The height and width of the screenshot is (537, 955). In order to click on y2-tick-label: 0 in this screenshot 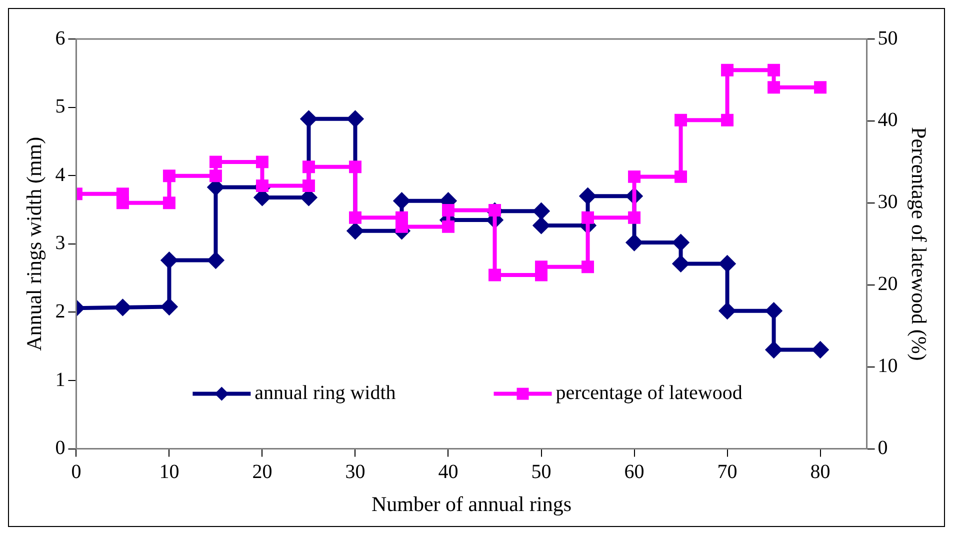, I will do `click(883, 448)`.